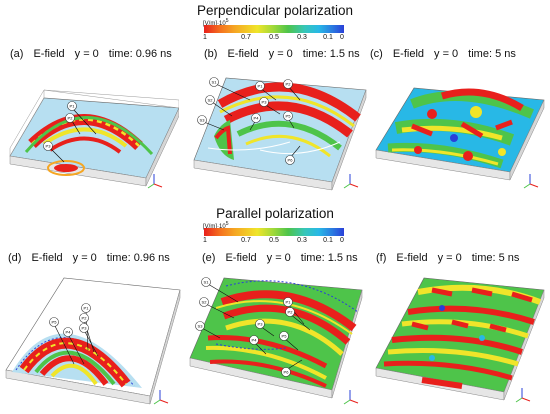 The image size is (550, 414). What do you see at coordinates (275, 10) in the screenshot?
I see `section-title-perpendicular: Perpendicular polarization` at bounding box center [275, 10].